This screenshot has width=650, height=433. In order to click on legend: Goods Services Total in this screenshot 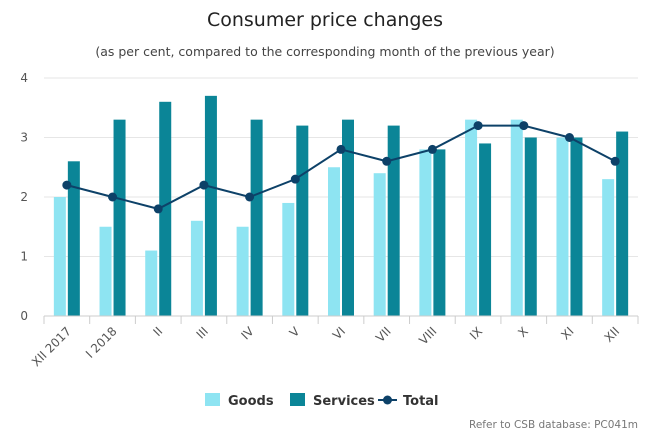, I will do `click(322, 401)`.